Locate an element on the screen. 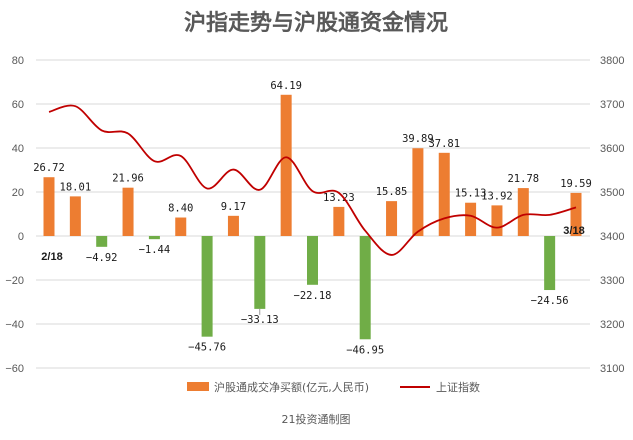 This screenshot has width=633, height=440. left-tick-label: 0 is located at coordinates (21, 237).